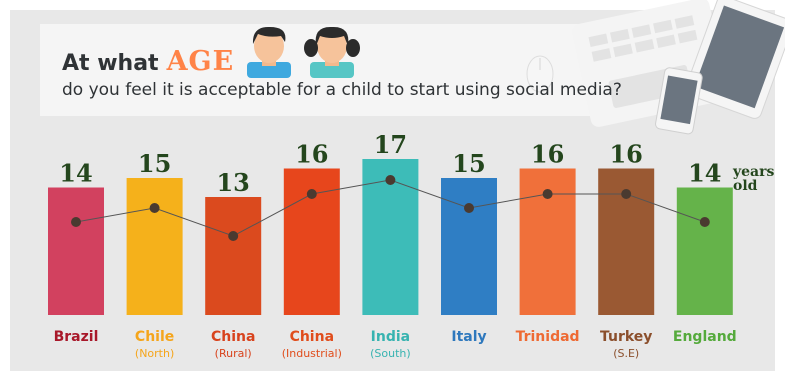 This screenshot has height=381, width=785. Describe the element at coordinates (232, 182) in the screenshot. I see `bar-value-label: 13` at that location.